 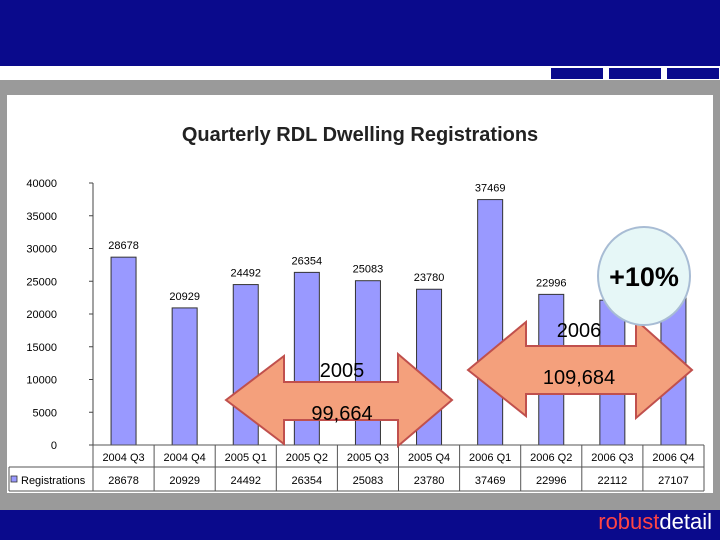 What do you see at coordinates (184, 481) in the screenshot?
I see `table-value: 20929` at bounding box center [184, 481].